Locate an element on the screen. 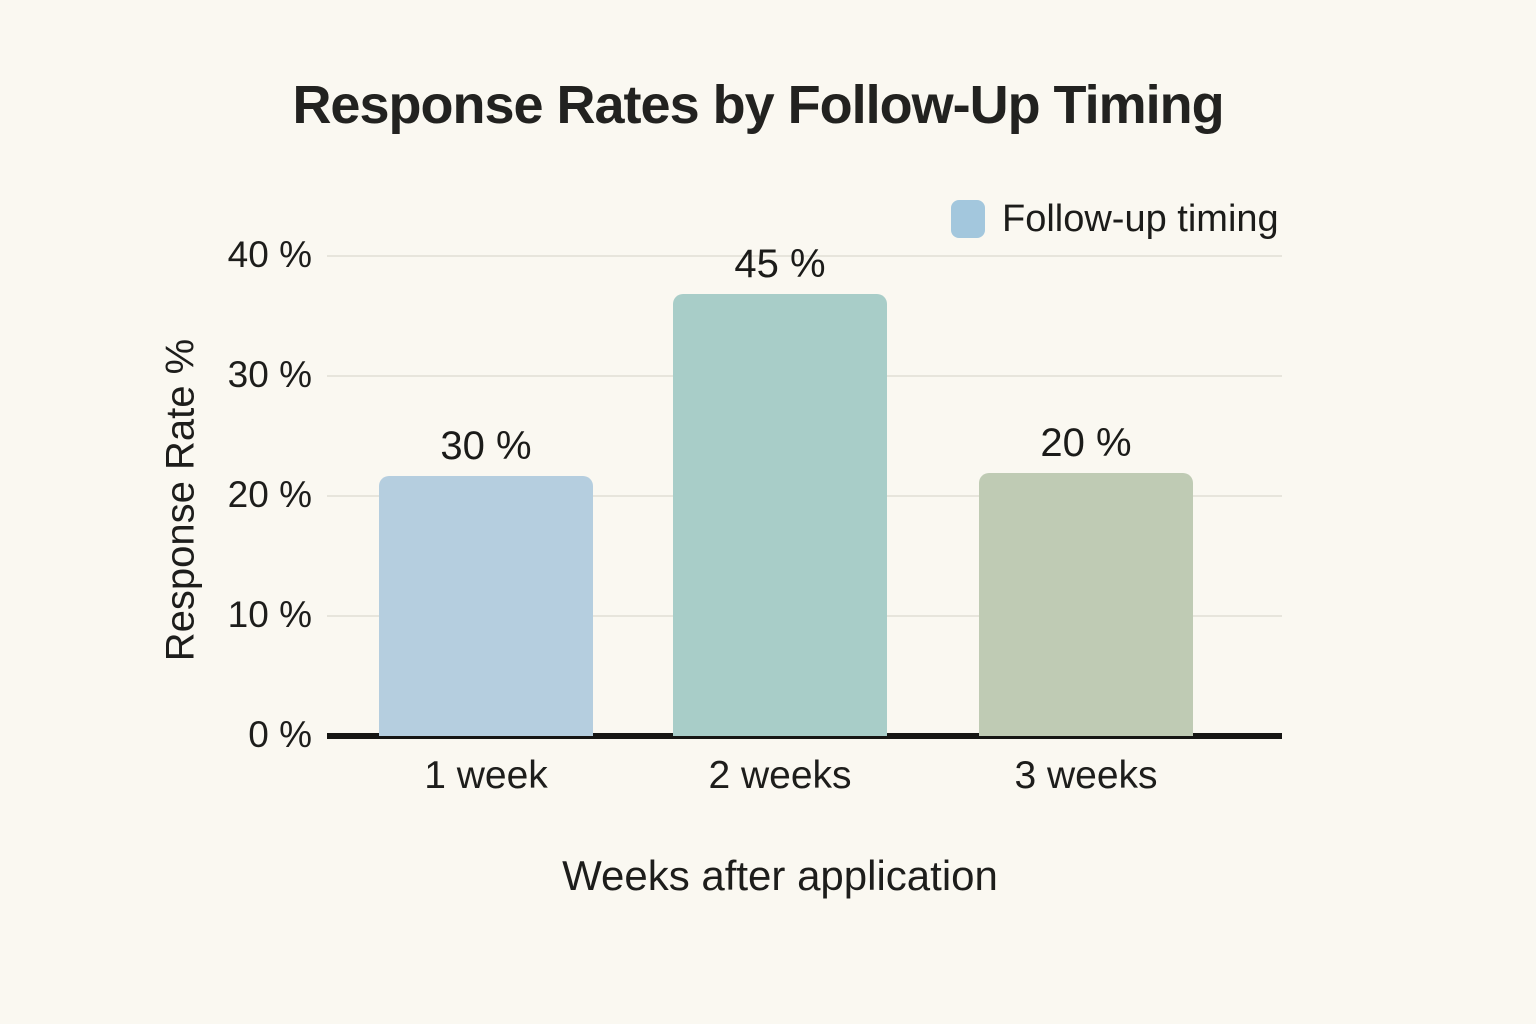  y-tick-label: 40 % is located at coordinates (269, 254).